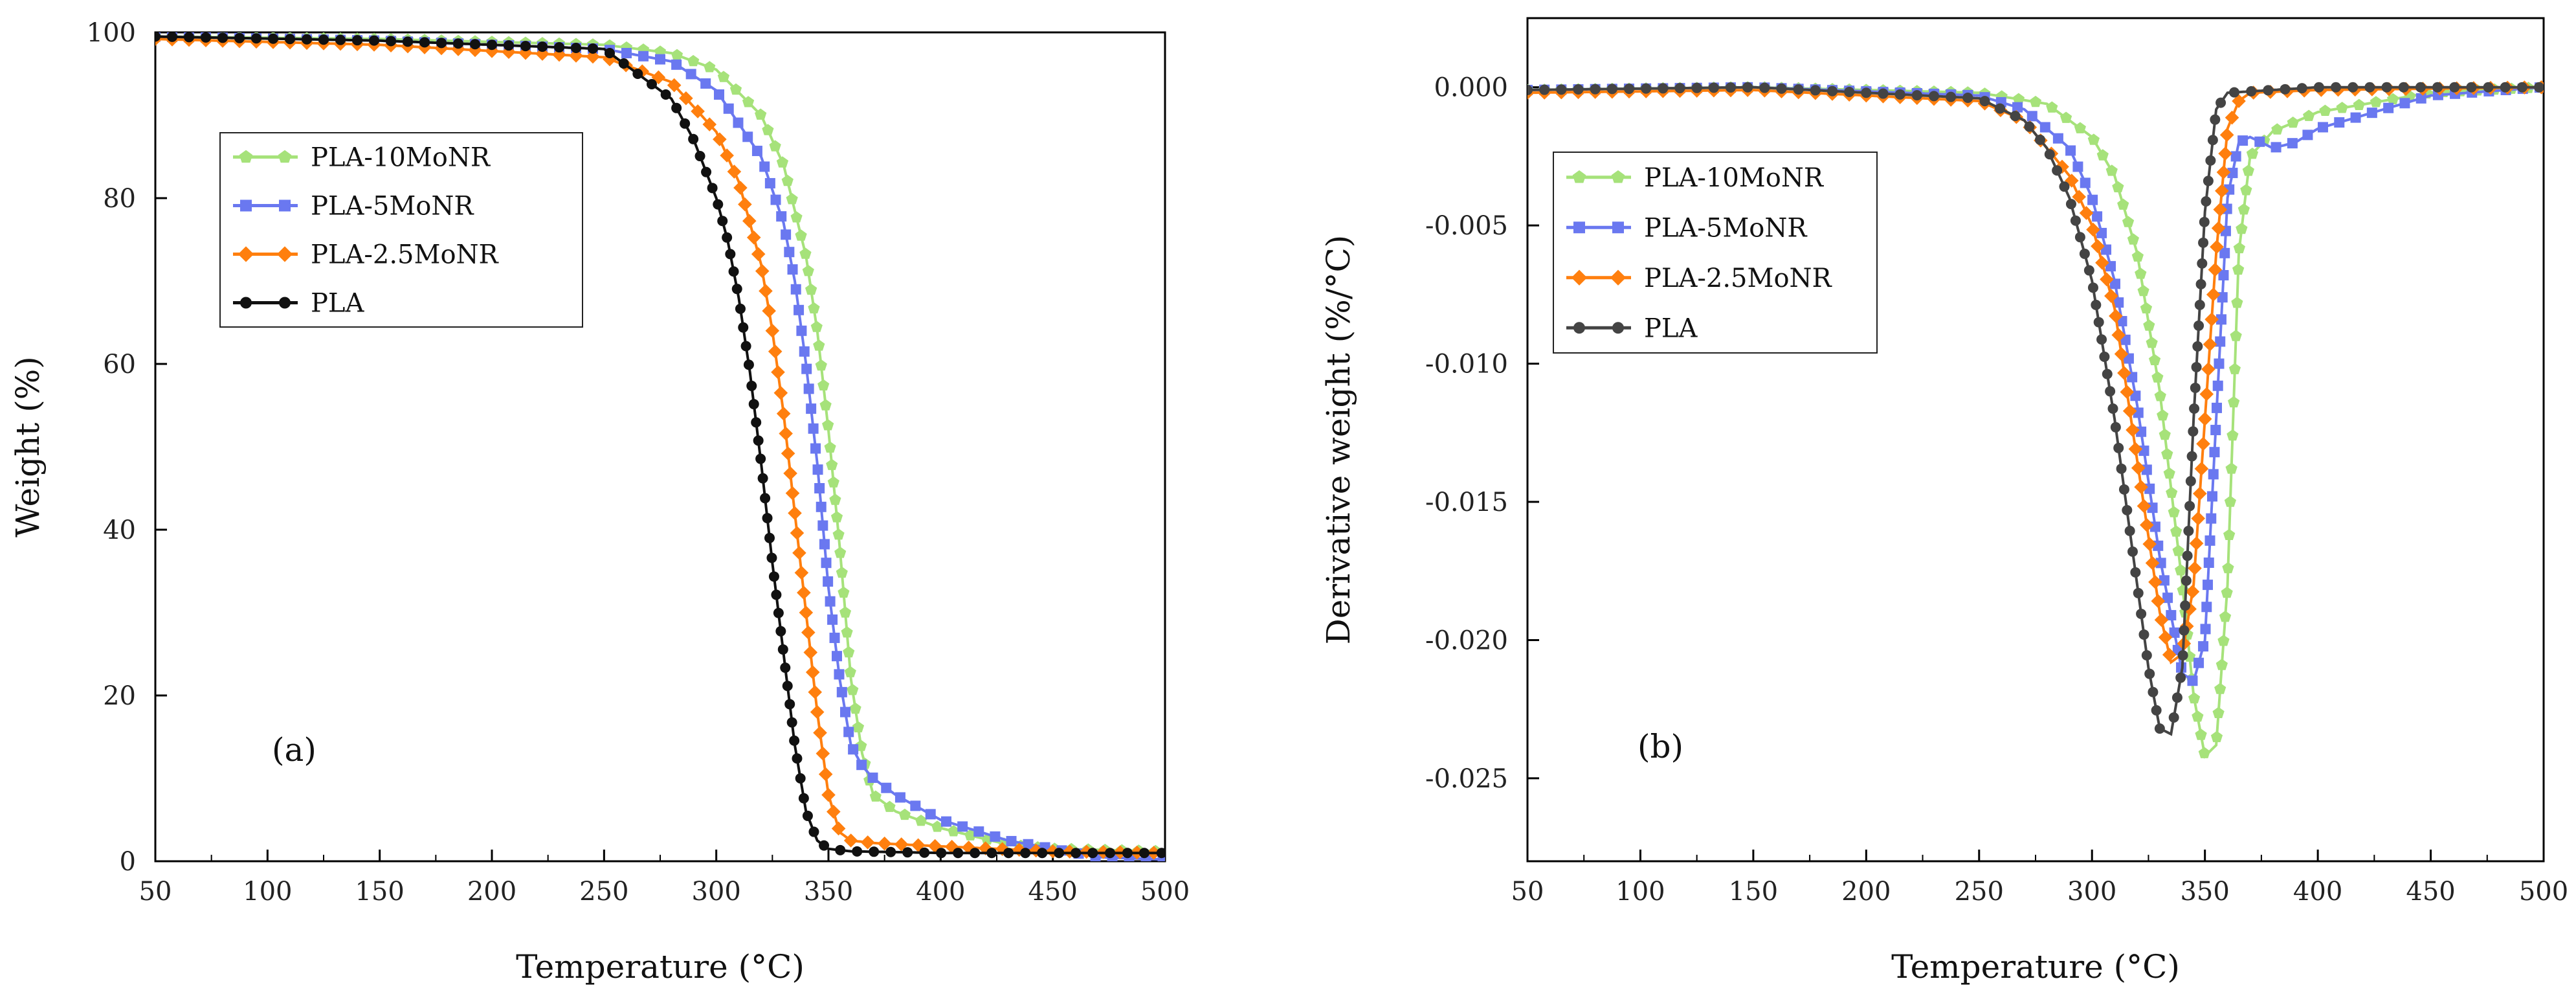 The image size is (2576, 1005). I want to click on x-tick-label: 350, so click(828, 892).